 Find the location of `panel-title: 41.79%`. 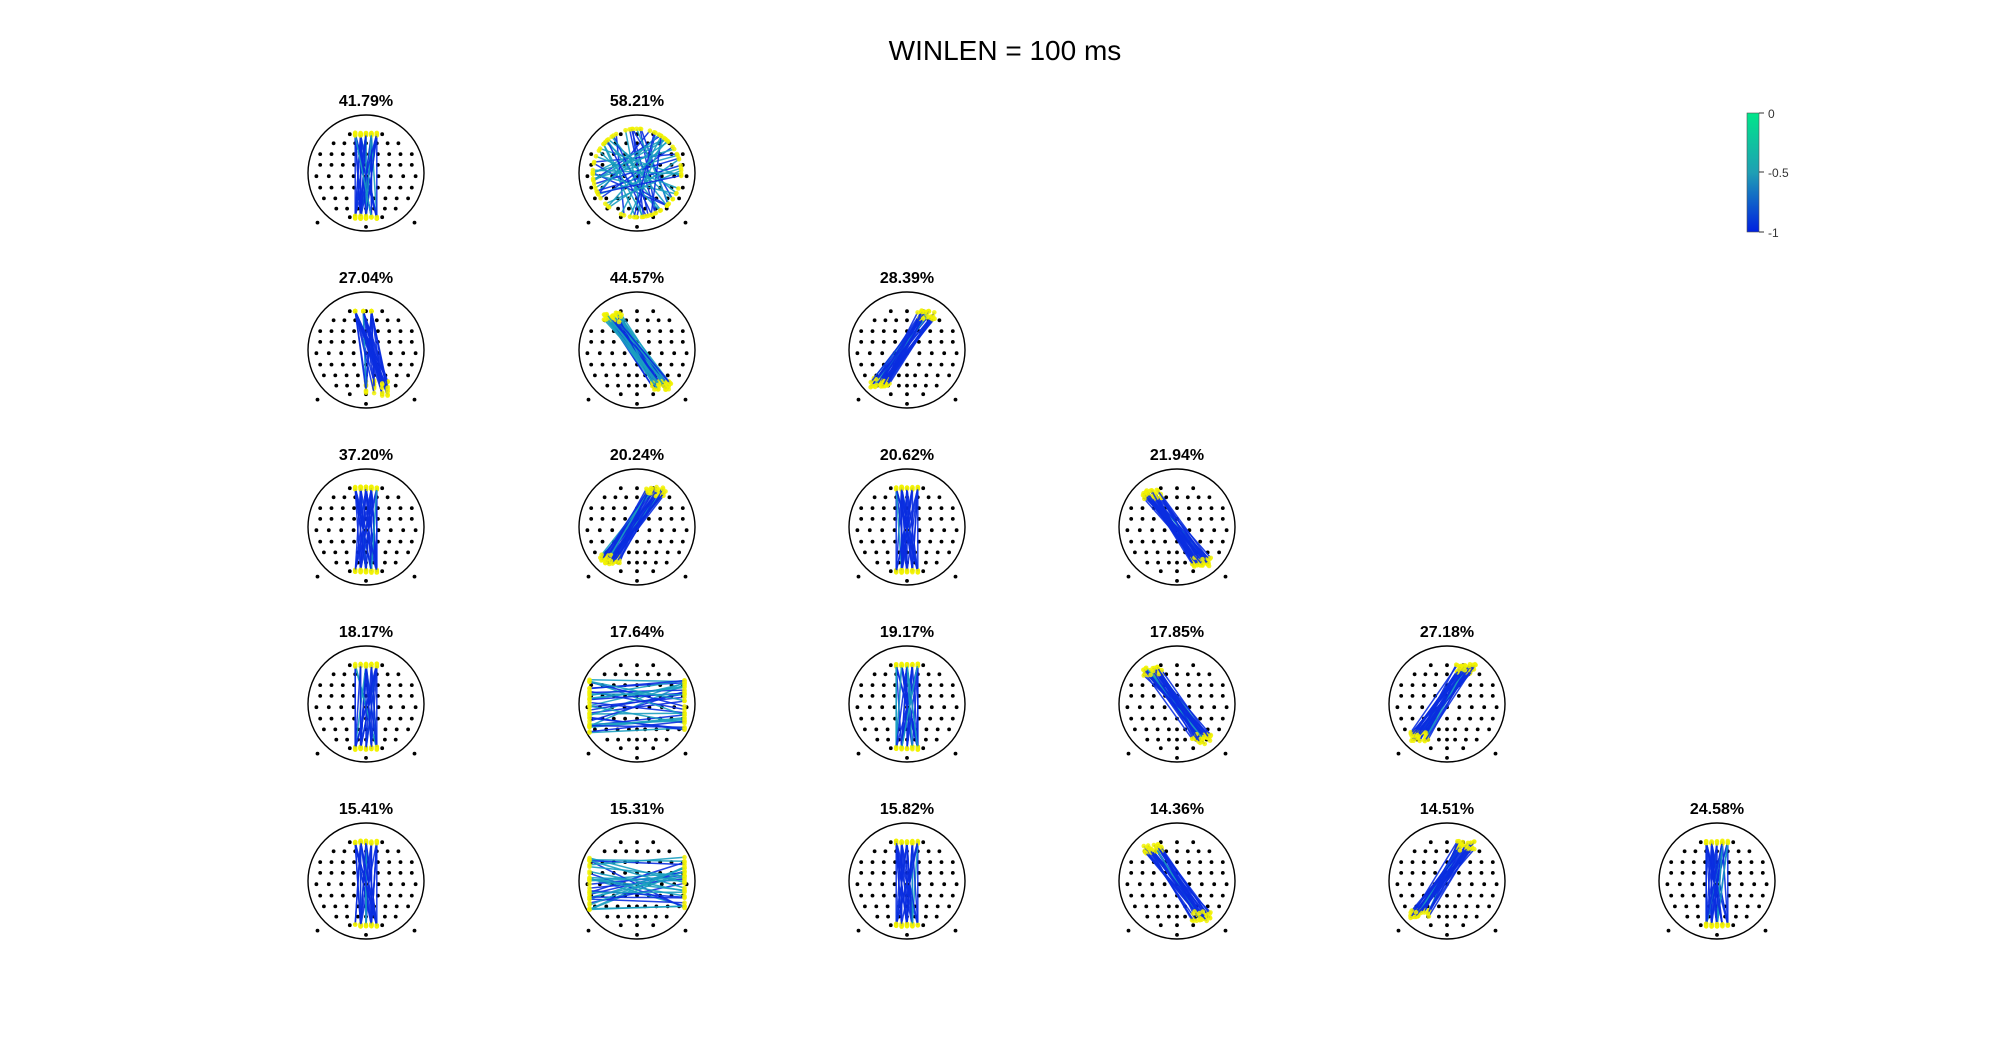

panel-title: 41.79% is located at coordinates (366, 101).